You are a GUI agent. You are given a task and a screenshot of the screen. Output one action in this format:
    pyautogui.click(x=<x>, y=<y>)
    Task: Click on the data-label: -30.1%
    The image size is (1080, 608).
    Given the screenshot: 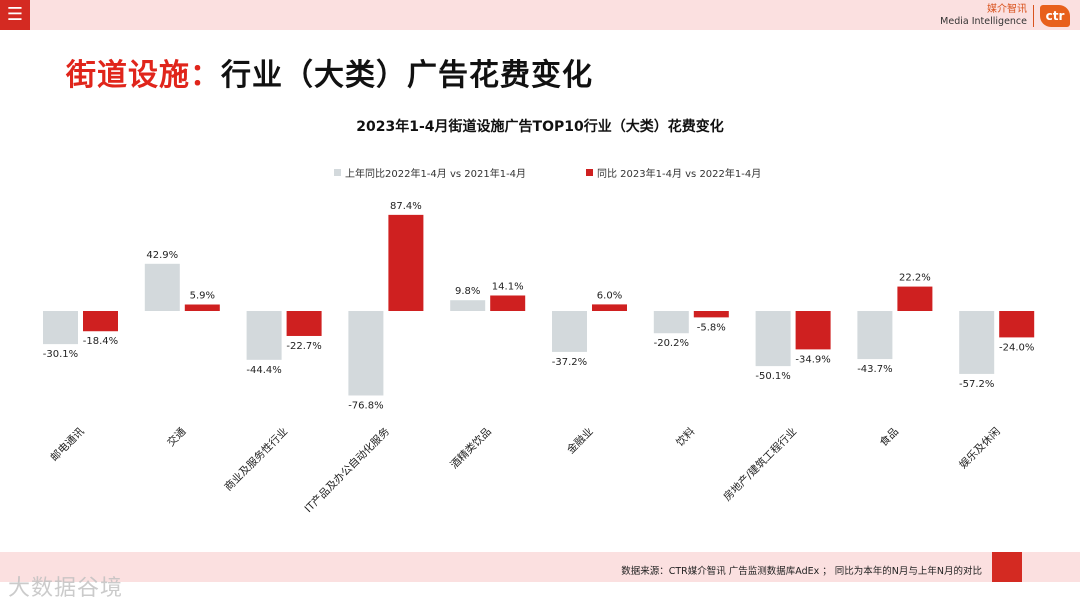 What is the action you would take?
    pyautogui.click(x=60, y=354)
    